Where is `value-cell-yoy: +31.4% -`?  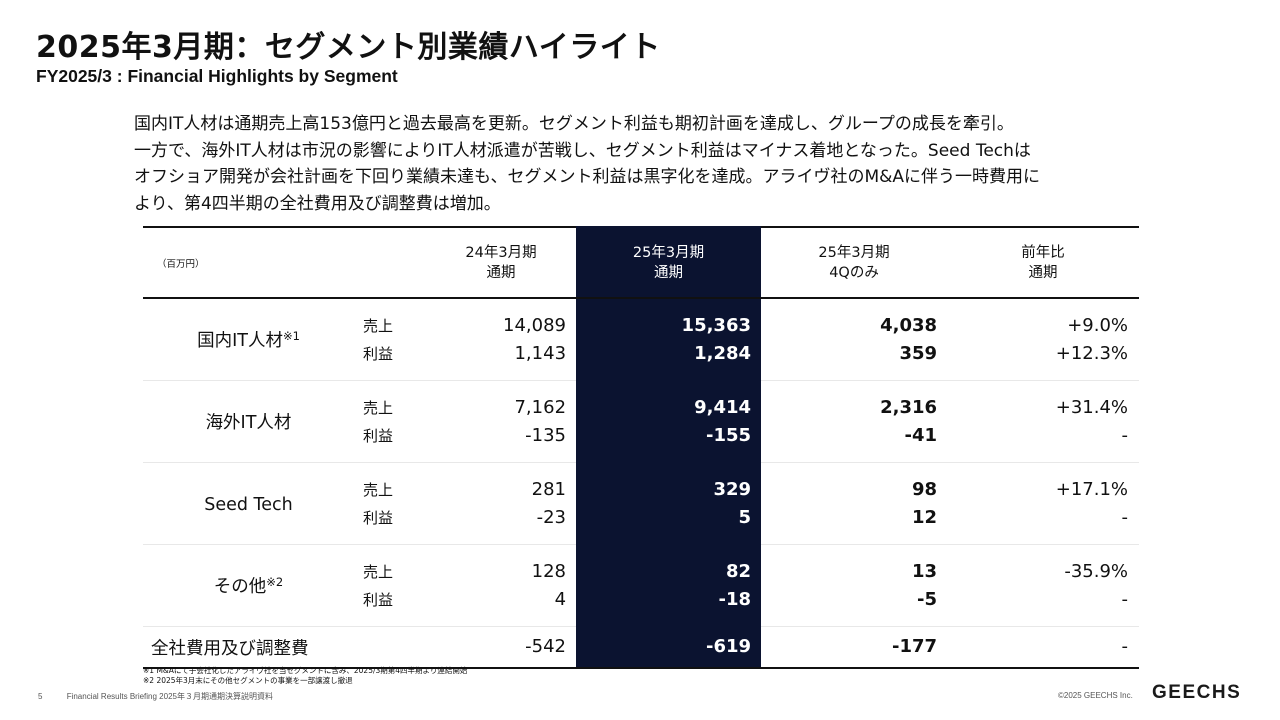 value-cell-yoy: +31.4% - is located at coordinates (1043, 421).